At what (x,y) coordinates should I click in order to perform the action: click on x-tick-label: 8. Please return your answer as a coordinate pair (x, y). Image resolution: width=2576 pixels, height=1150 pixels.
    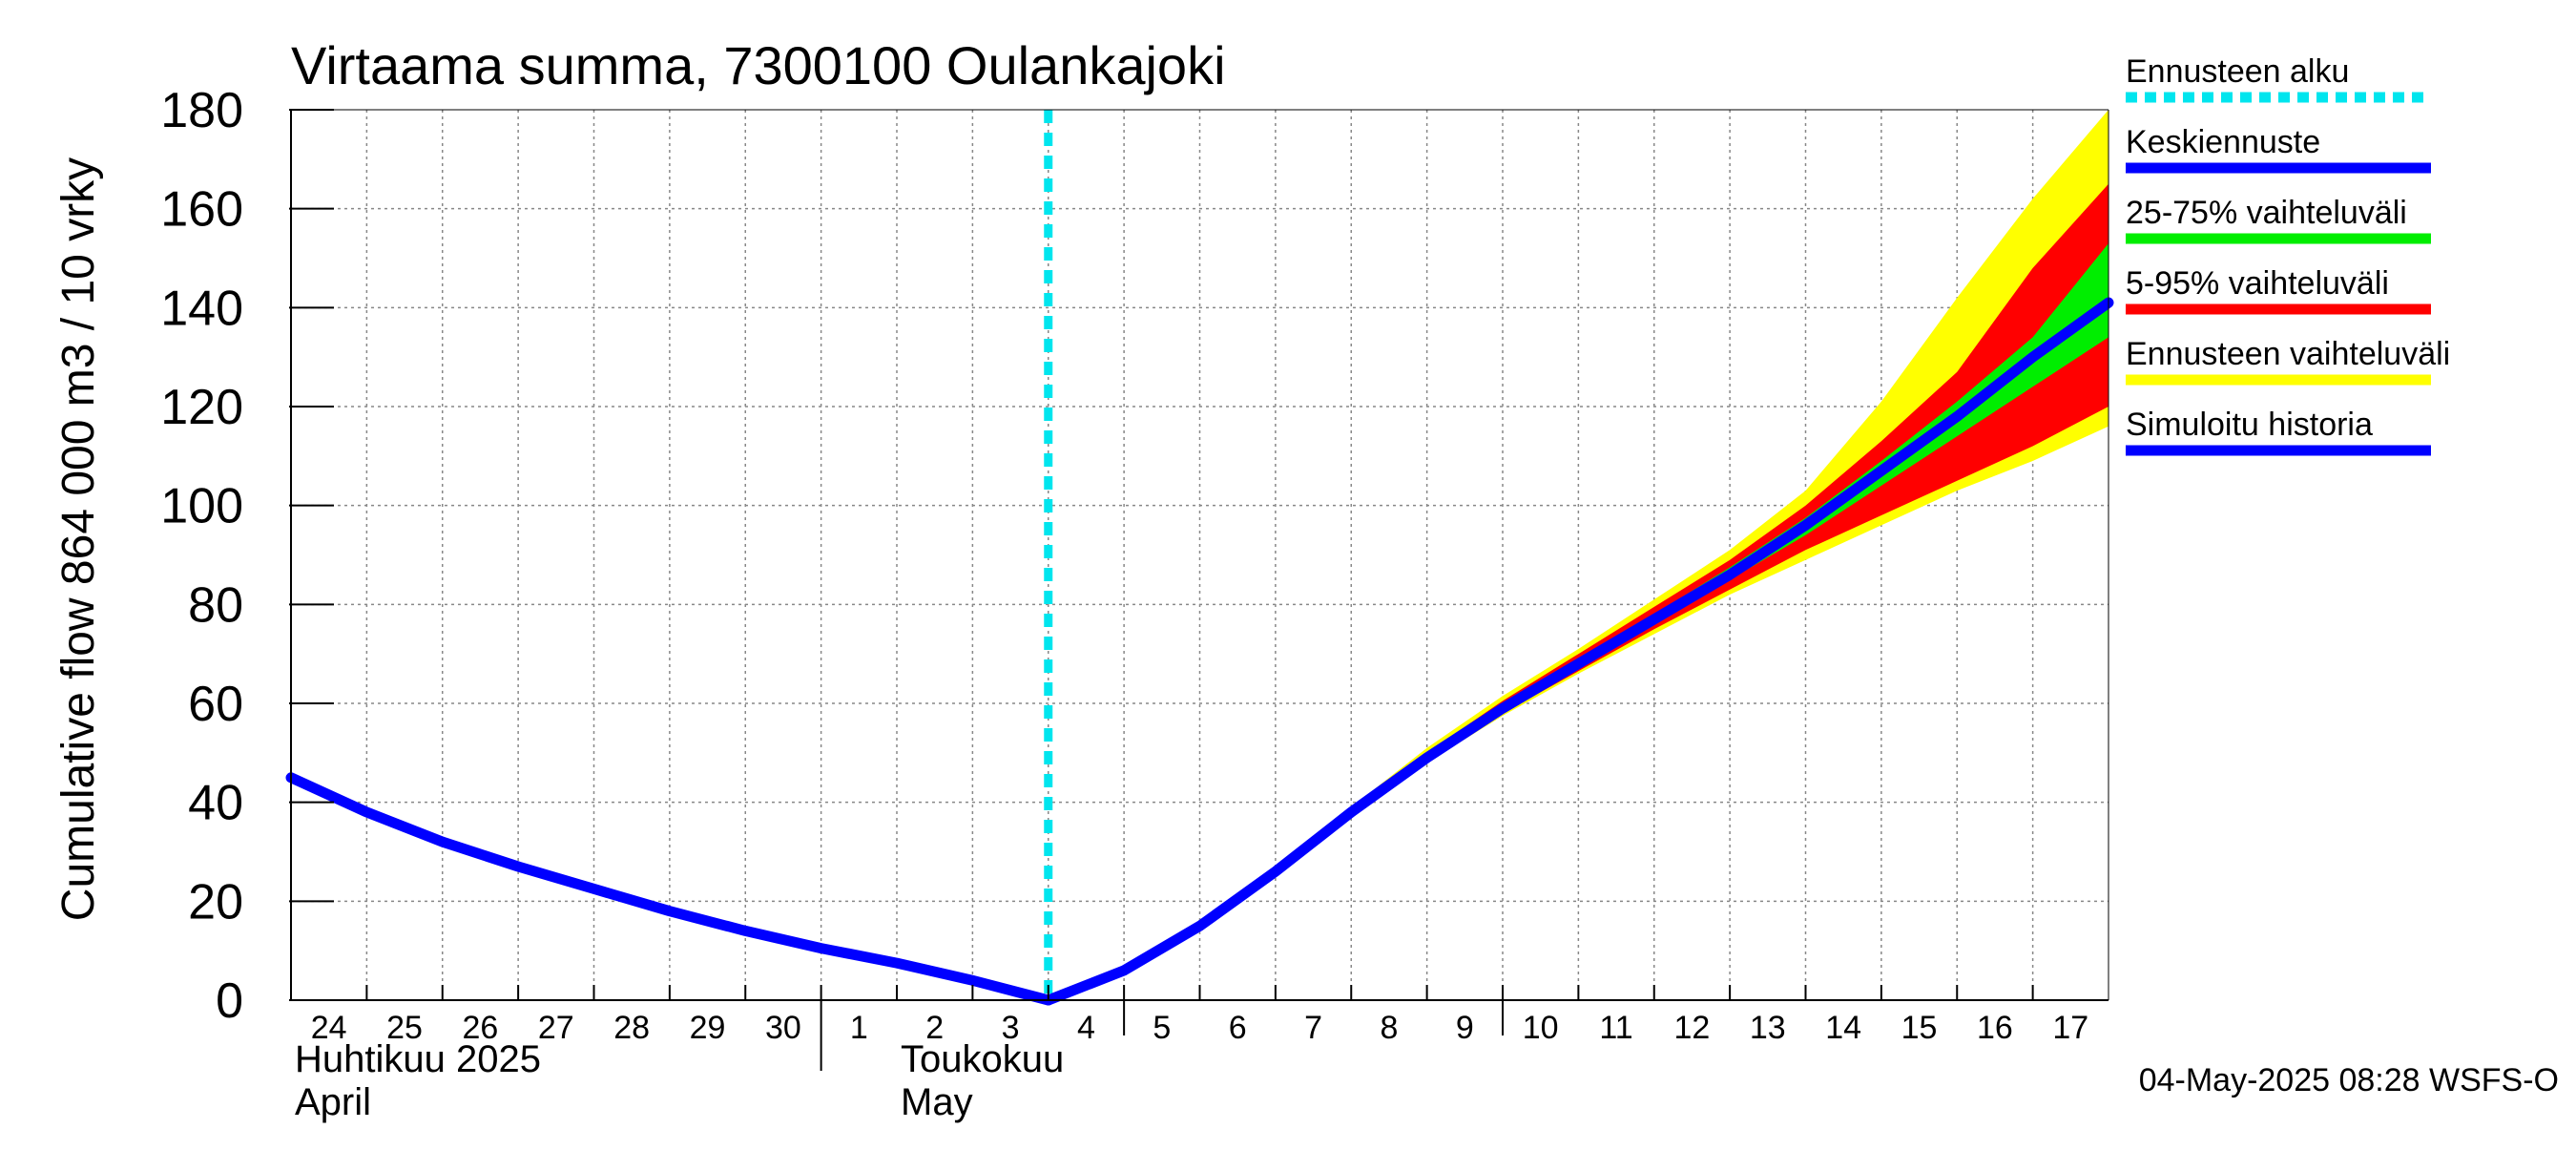
    Looking at the image, I should click on (1389, 1028).